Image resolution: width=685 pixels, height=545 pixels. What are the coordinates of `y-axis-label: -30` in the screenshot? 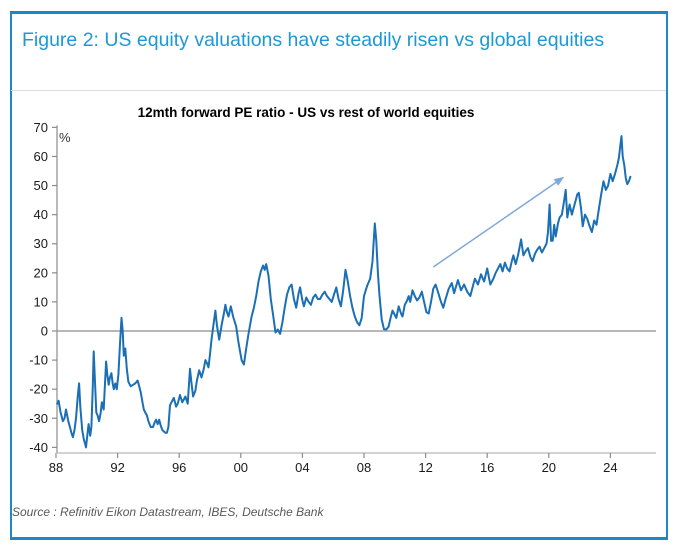 It's located at (38, 418).